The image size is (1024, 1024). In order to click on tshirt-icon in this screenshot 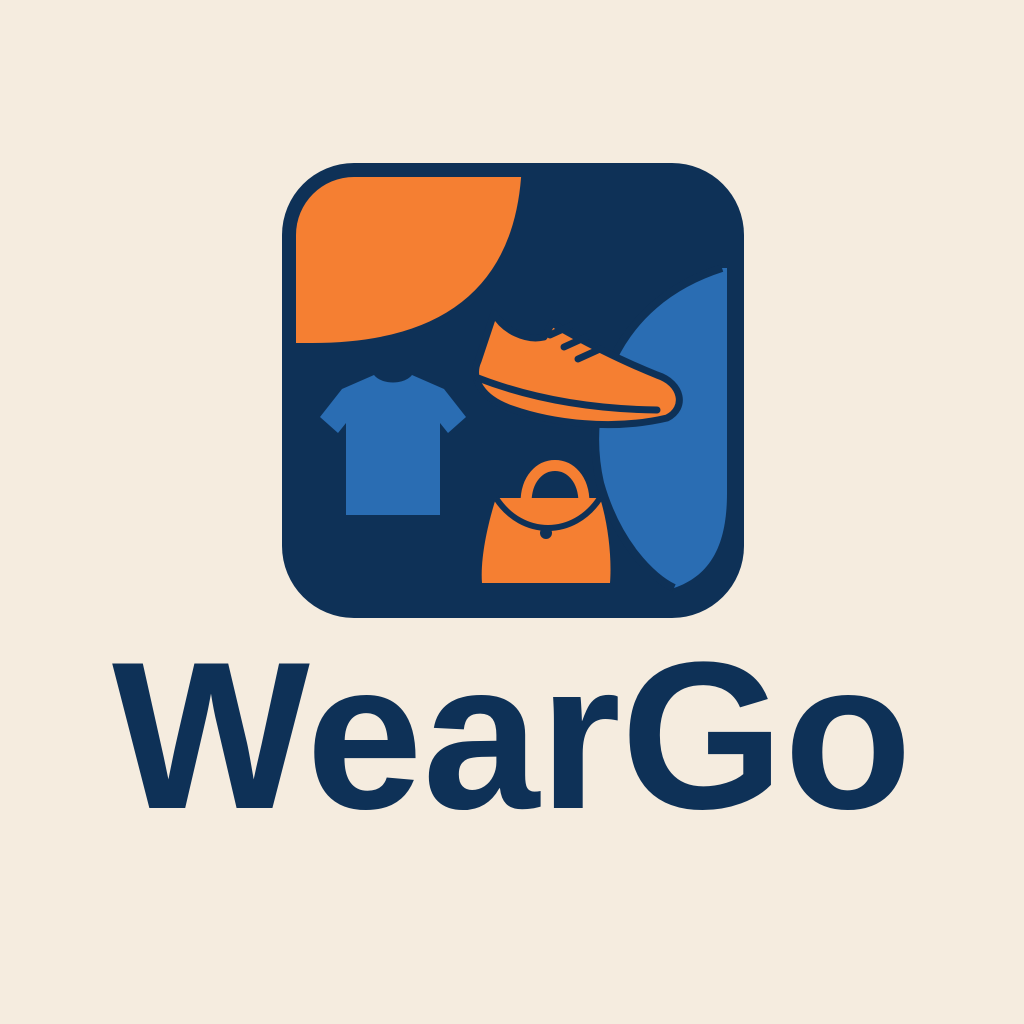, I will do `click(393, 445)`.